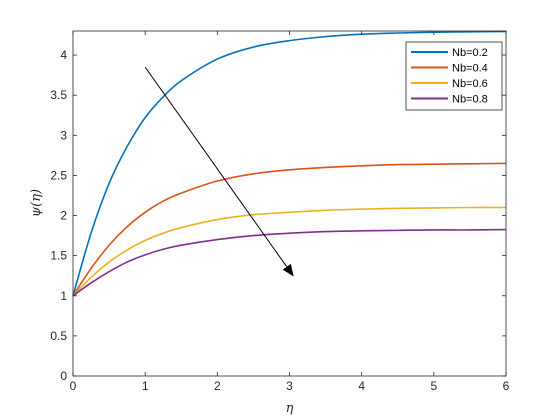  I want to click on x-tick-label: 5, so click(433, 386).